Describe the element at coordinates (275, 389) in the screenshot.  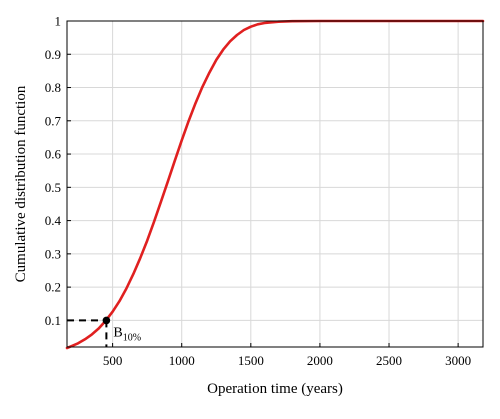
I see `x-axis-label: Operation time (years)` at that location.